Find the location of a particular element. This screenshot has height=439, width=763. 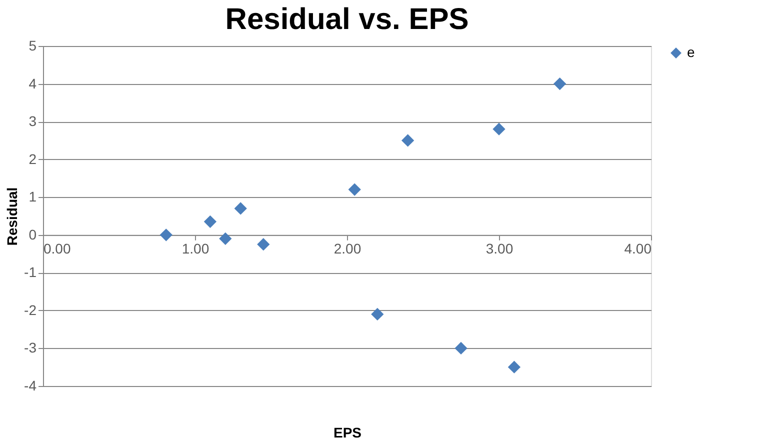

x-axis-title: EPS is located at coordinates (347, 431).